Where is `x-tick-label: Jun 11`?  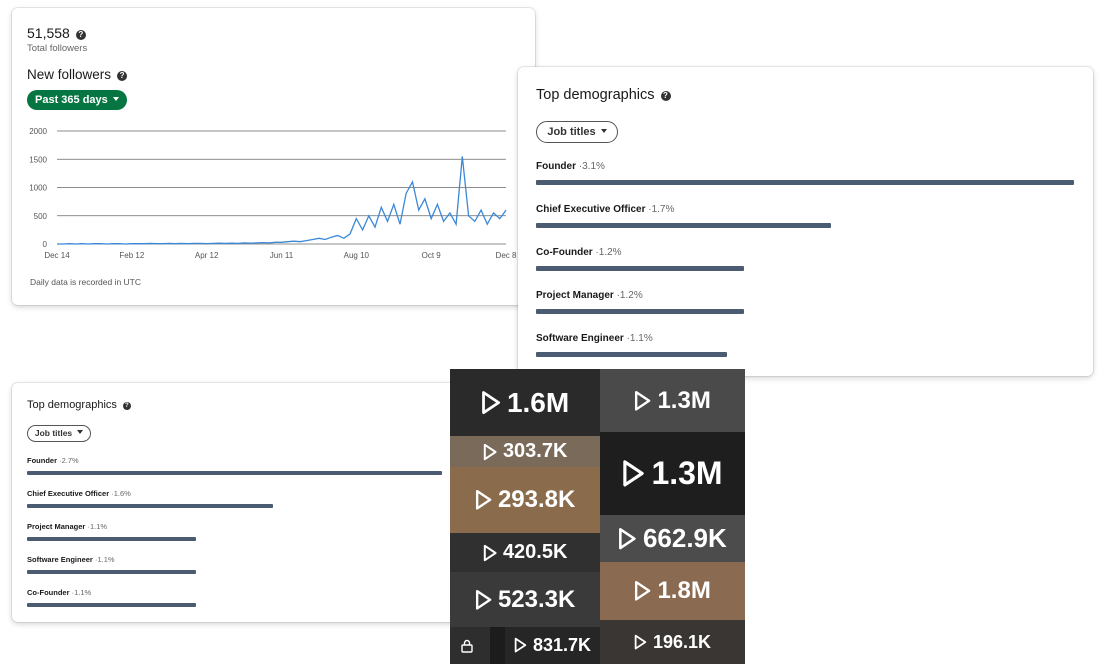 x-tick-label: Jun 11 is located at coordinates (282, 255).